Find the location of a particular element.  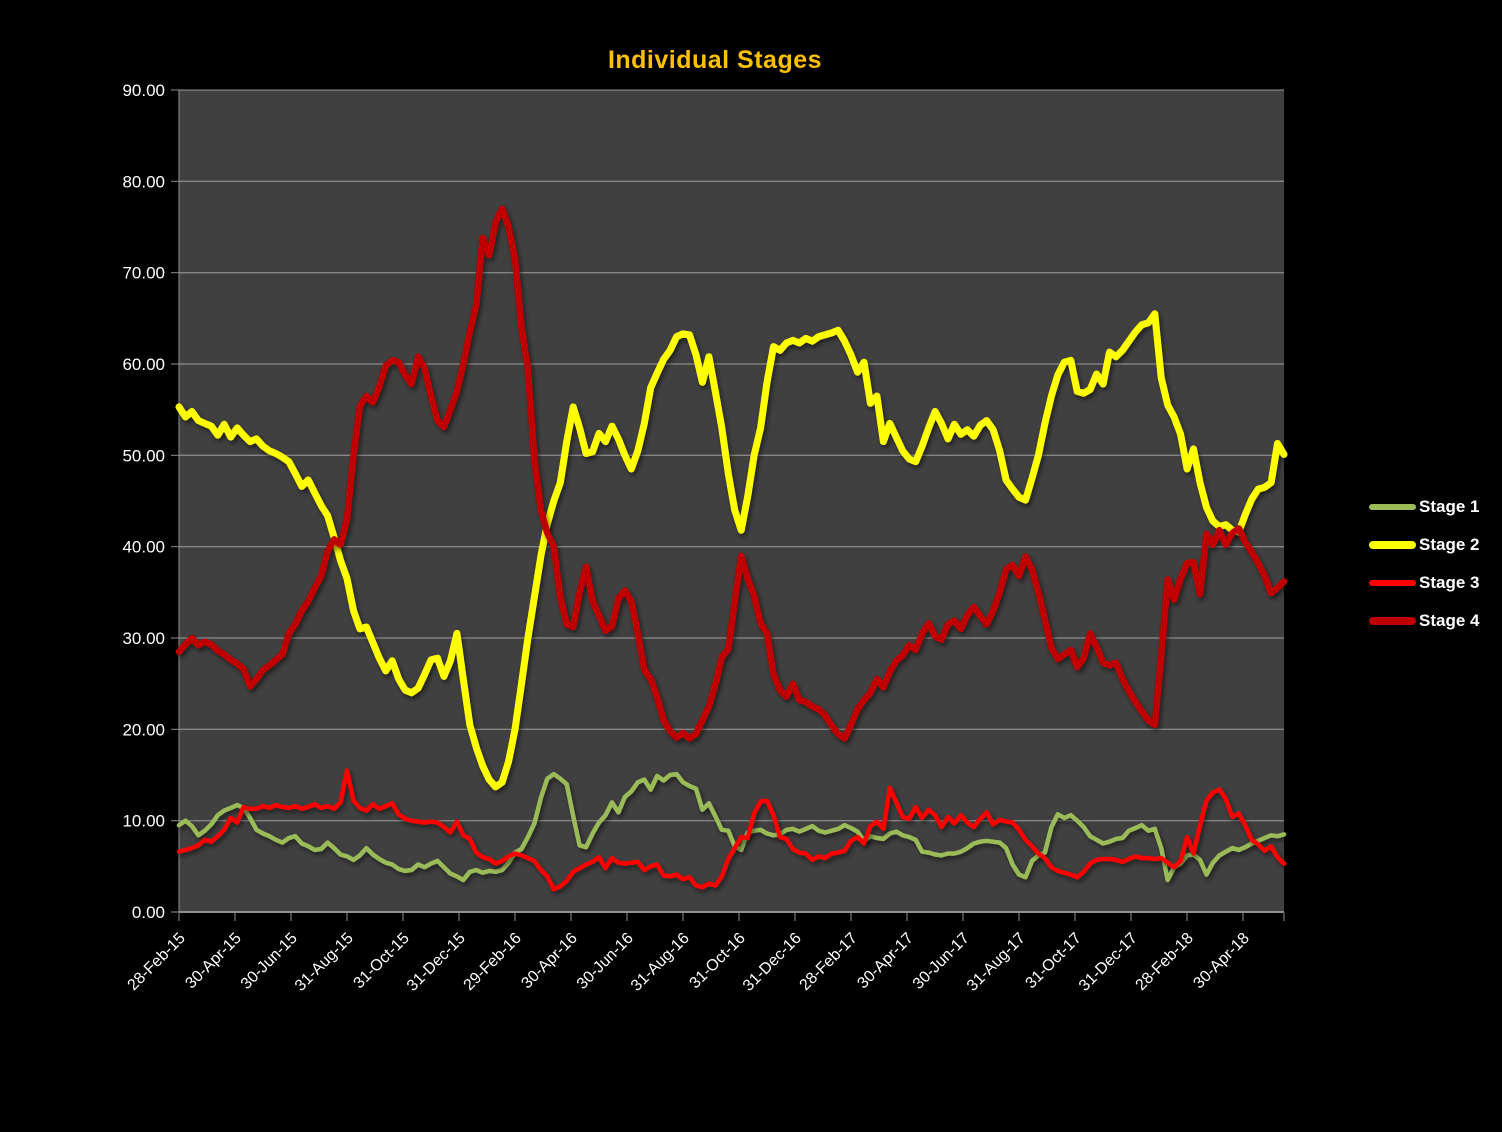

x-axis-label: 31-Aug-15 is located at coordinates (324, 962).